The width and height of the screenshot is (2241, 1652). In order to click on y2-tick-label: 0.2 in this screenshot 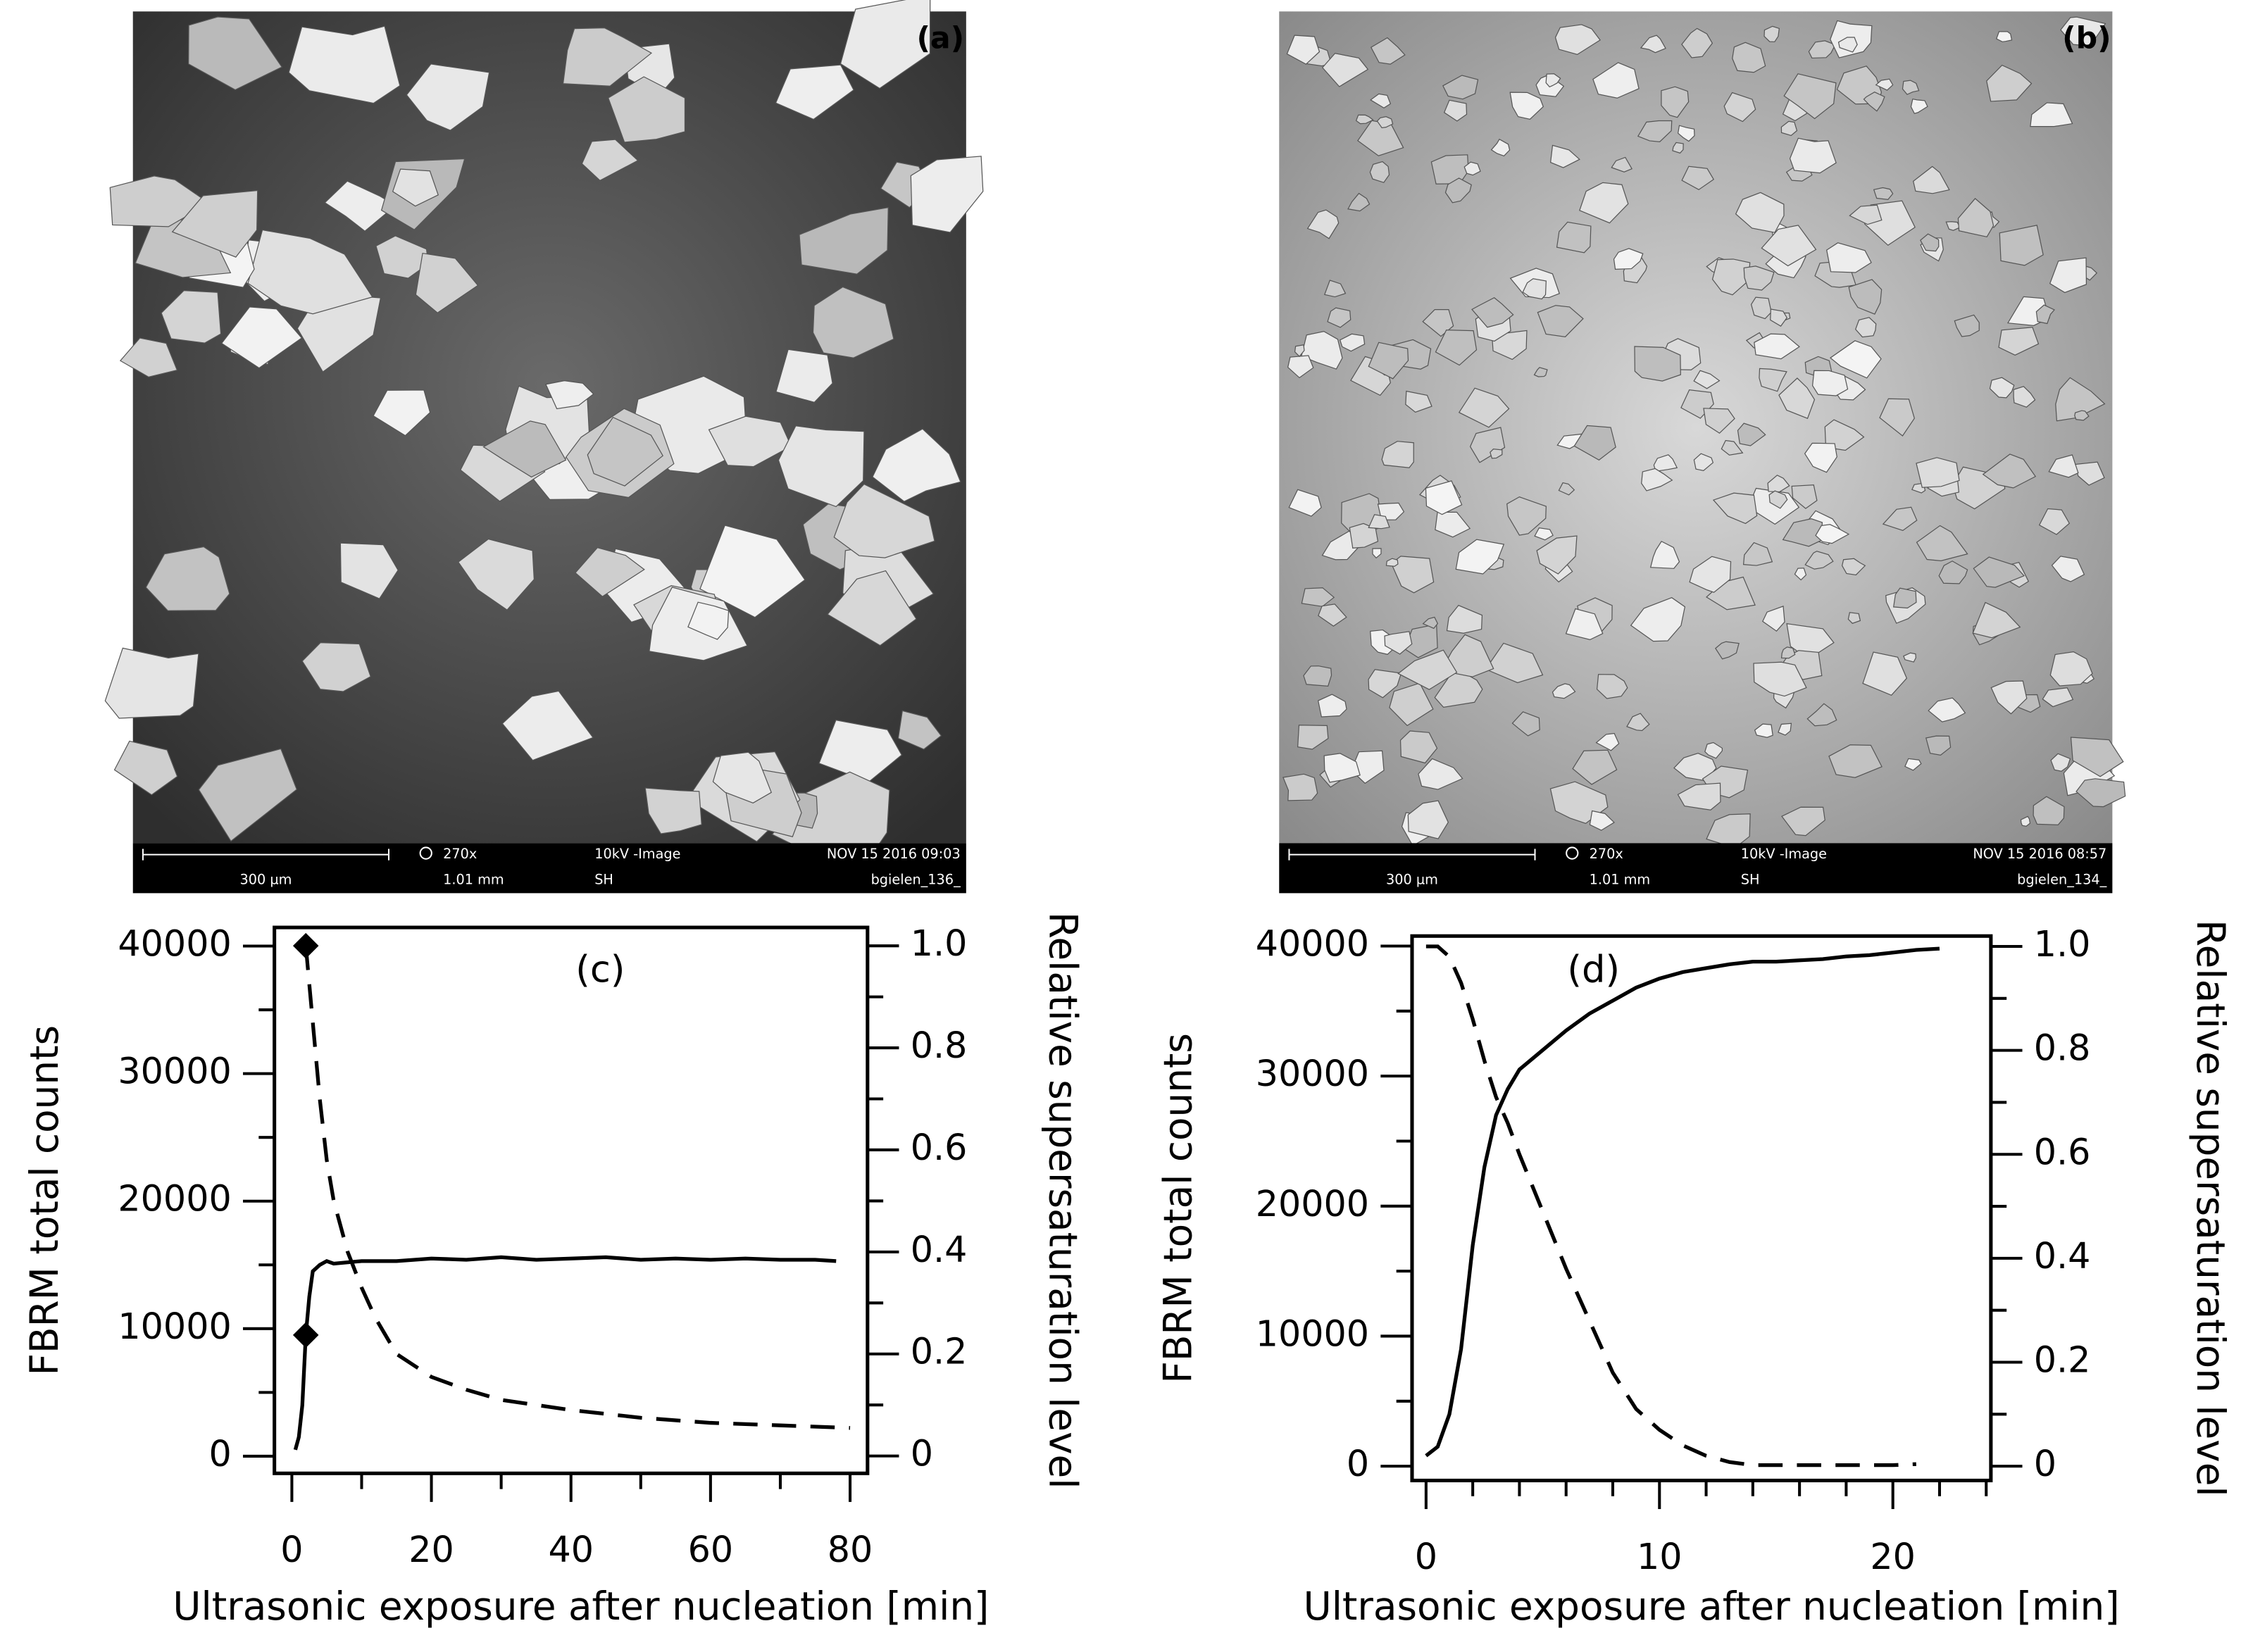, I will do `click(939, 1351)`.